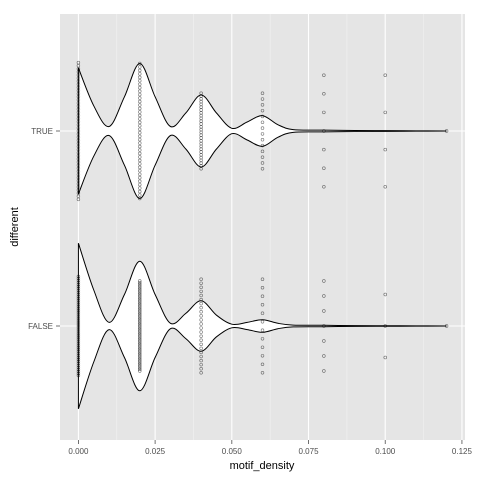 The height and width of the screenshot is (480, 480). Describe the element at coordinates (385, 451) in the screenshot. I see `x-tick-label: 0.100` at that location.